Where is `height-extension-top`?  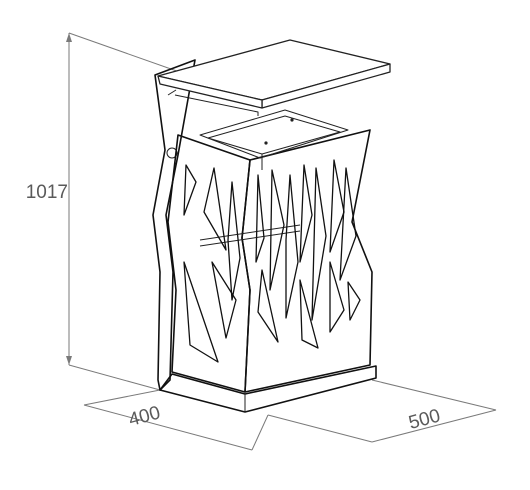
height-extension-top is located at coordinates (128, 54).